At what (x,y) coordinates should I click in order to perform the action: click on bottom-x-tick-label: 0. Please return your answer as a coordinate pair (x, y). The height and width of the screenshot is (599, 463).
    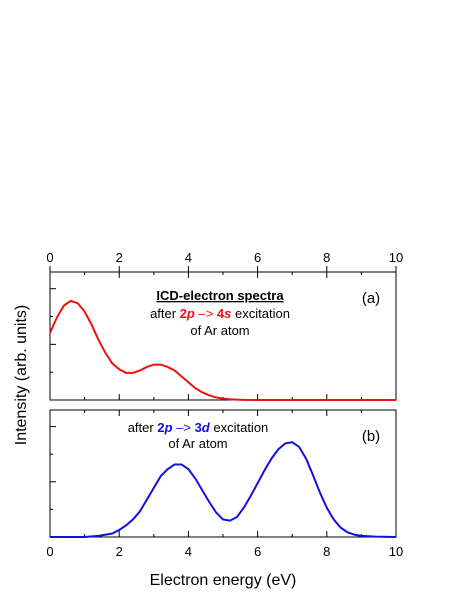
    Looking at the image, I should click on (49, 551).